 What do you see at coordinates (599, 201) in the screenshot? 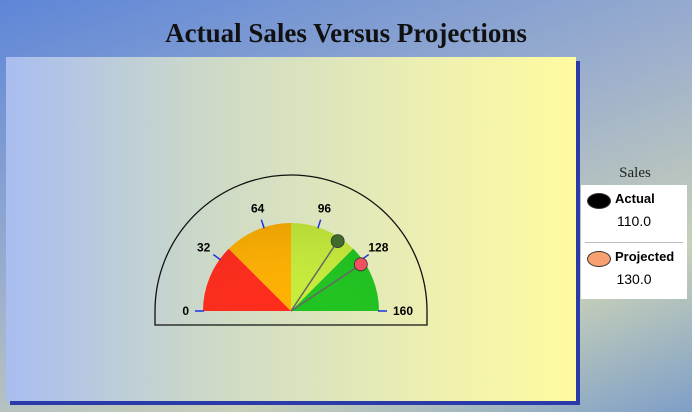
I see `legend-swatch-actual` at bounding box center [599, 201].